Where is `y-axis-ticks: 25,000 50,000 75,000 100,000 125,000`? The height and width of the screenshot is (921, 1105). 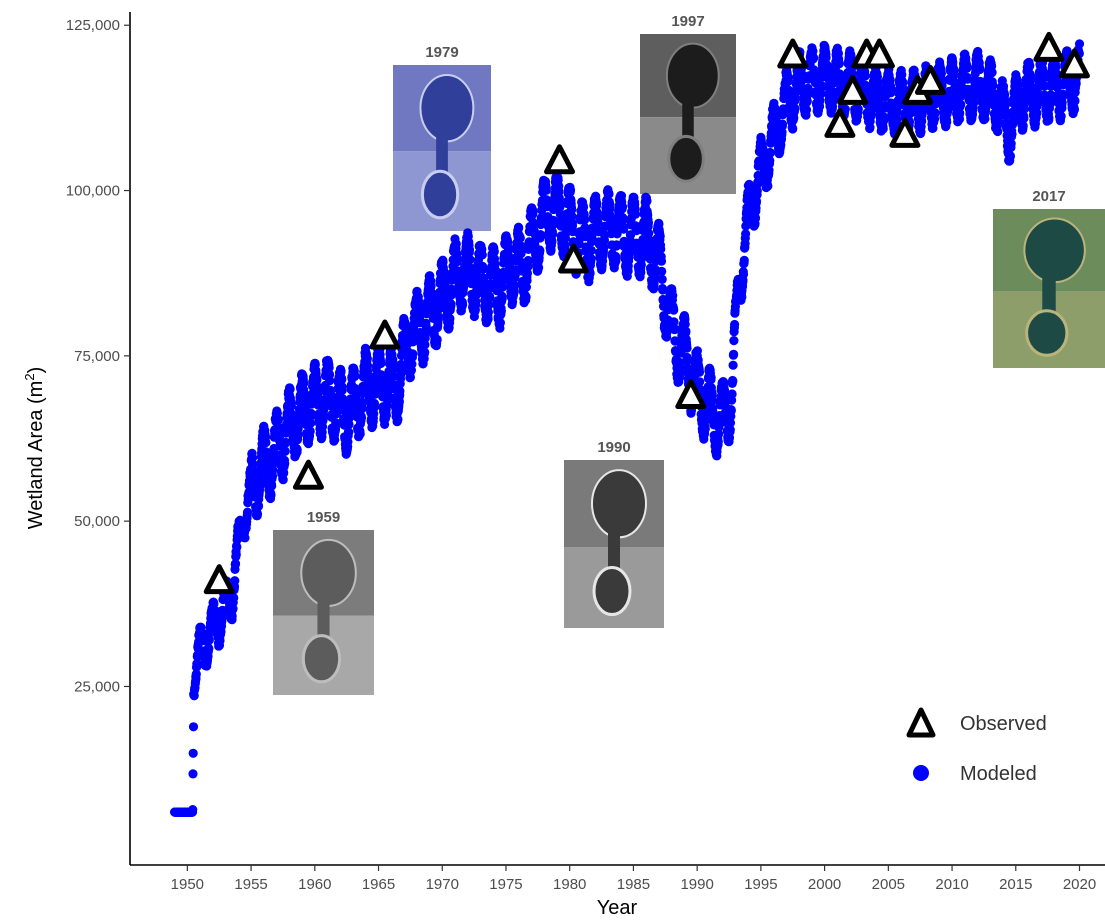
y-axis-ticks: 25,000 50,000 75,000 100,000 125,000 is located at coordinates (98, 356).